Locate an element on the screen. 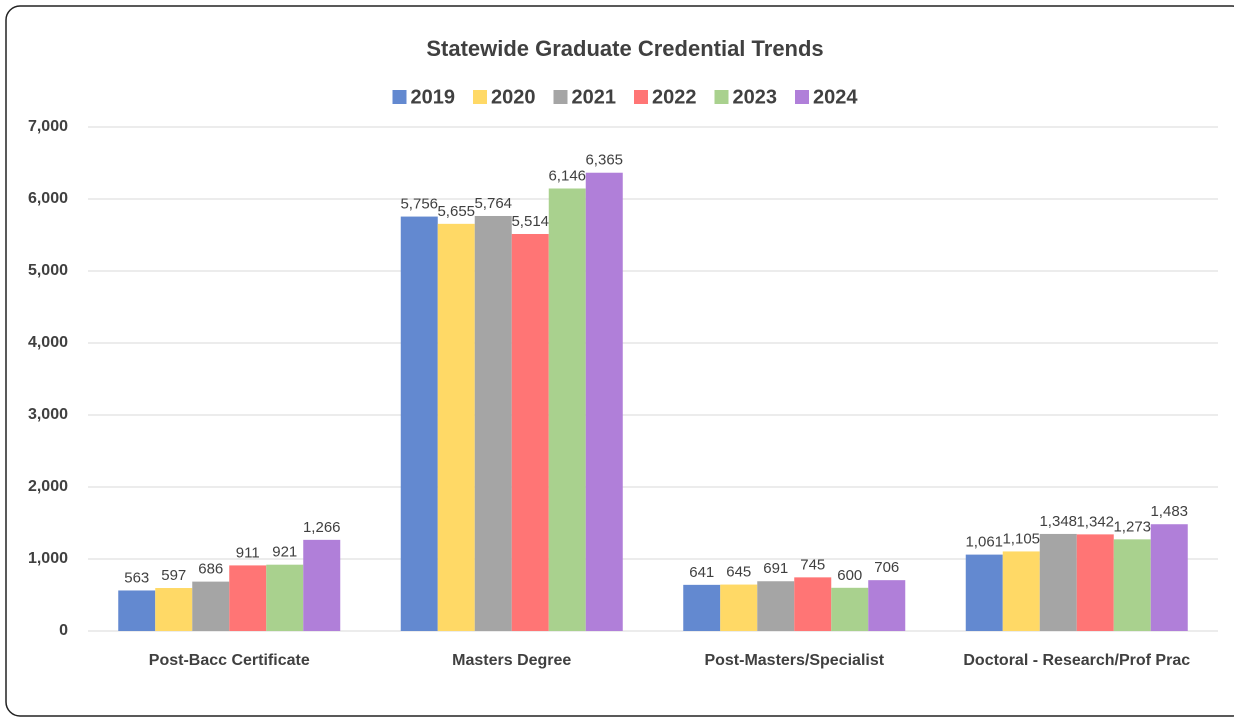 The width and height of the screenshot is (1234, 721). data-label: 706 is located at coordinates (886, 567).